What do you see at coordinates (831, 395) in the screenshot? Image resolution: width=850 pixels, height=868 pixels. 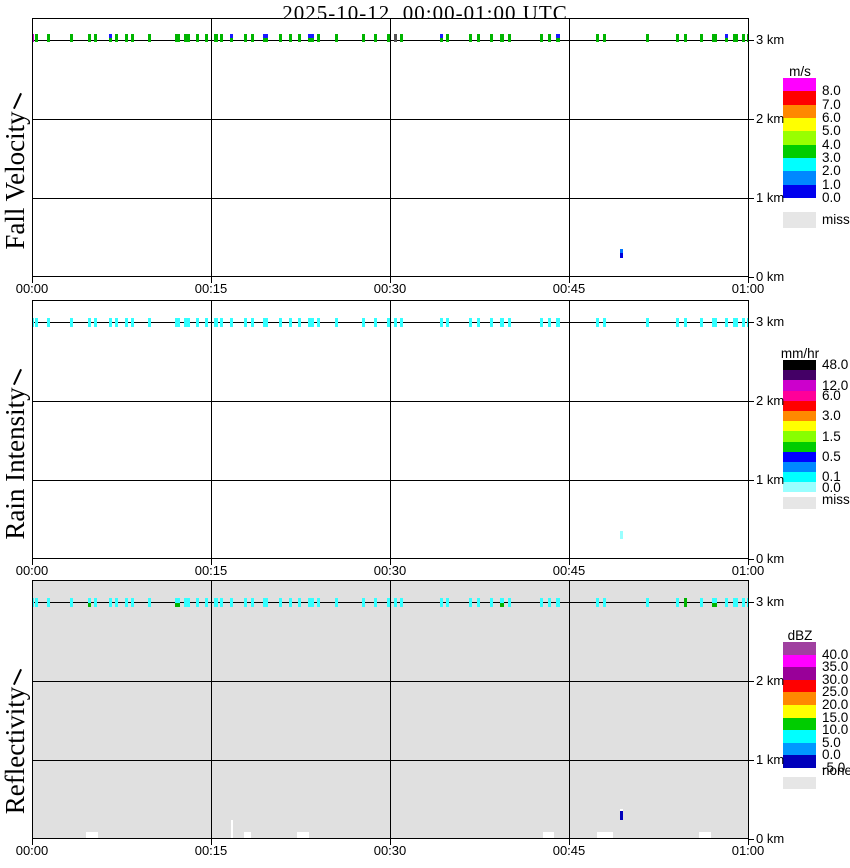 I see `legend-value-label: 6.0` at bounding box center [831, 395].